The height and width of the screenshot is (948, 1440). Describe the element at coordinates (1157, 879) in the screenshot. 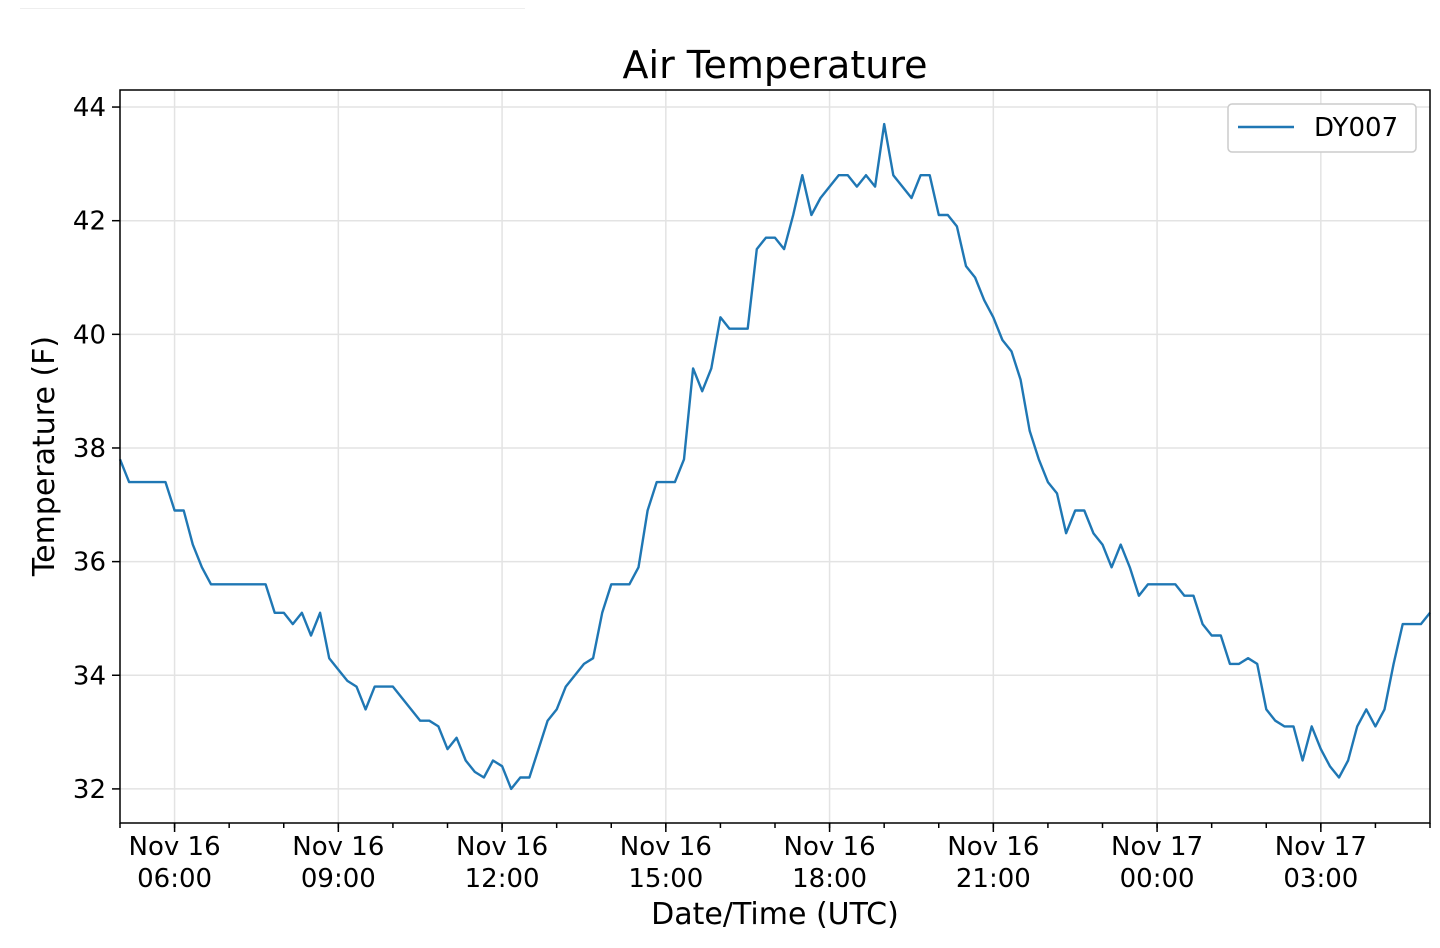

I see `x-tick-label-time: 00:00` at that location.